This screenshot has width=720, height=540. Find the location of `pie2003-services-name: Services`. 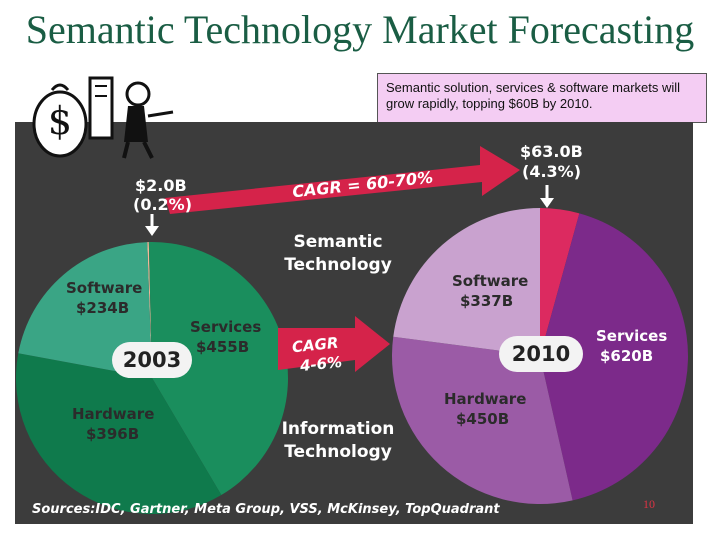

pie2003-services-name: Services is located at coordinates (226, 327).